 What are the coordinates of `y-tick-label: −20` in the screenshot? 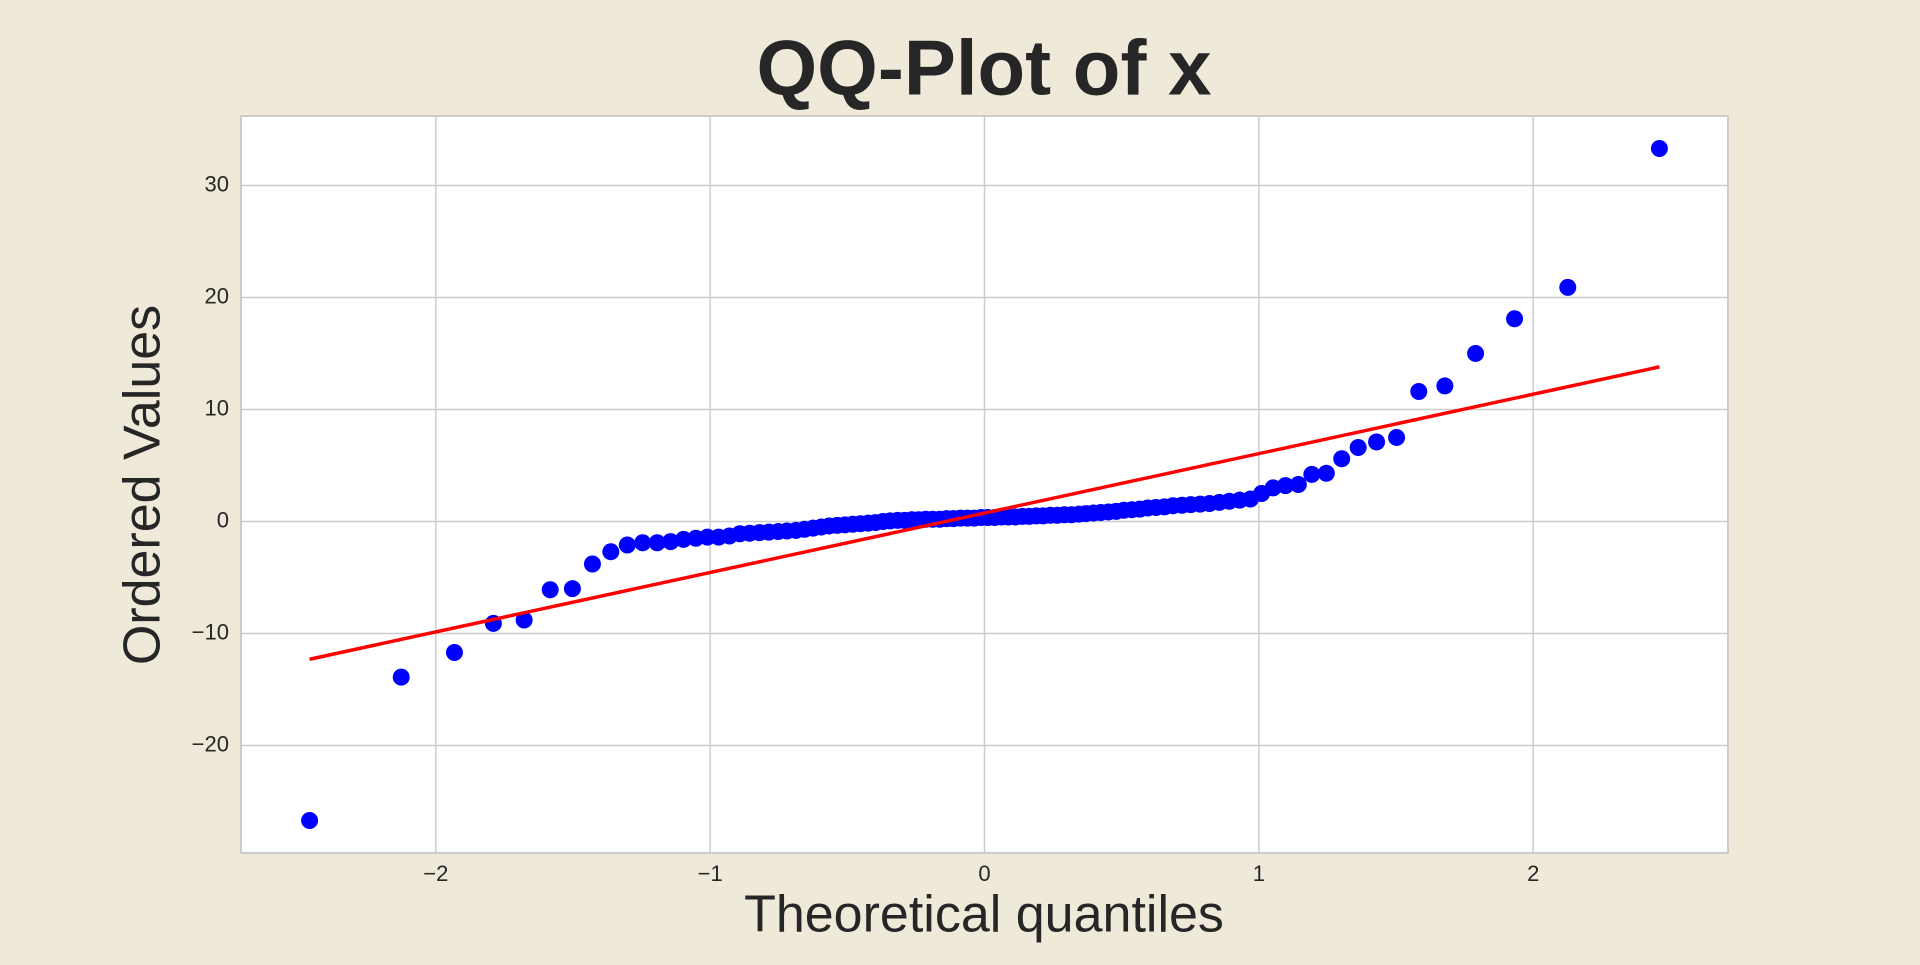 It's located at (210, 743).